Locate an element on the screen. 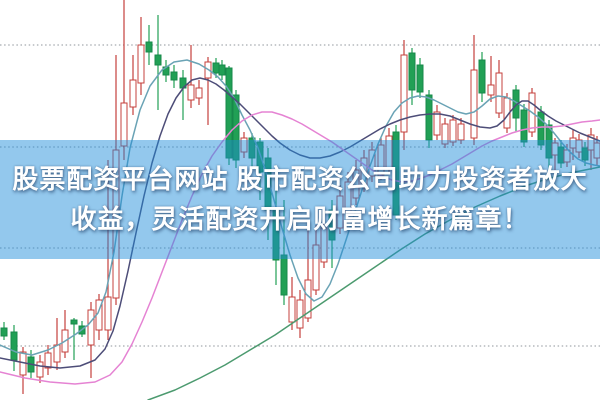  headline-line-2: 收益，灵活配资开启财富增长新篇章！ is located at coordinates (300, 219).